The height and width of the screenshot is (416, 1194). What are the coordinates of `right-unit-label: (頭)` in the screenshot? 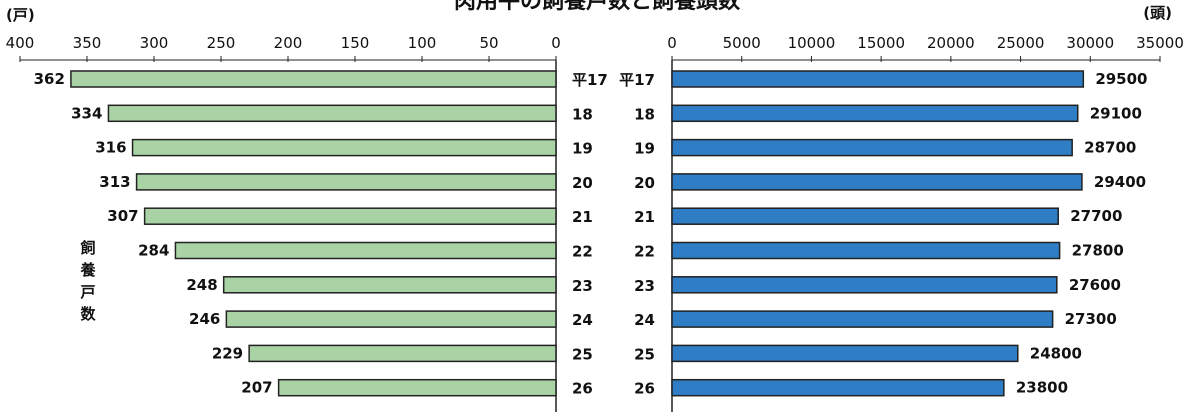 It's located at (1157, 13).